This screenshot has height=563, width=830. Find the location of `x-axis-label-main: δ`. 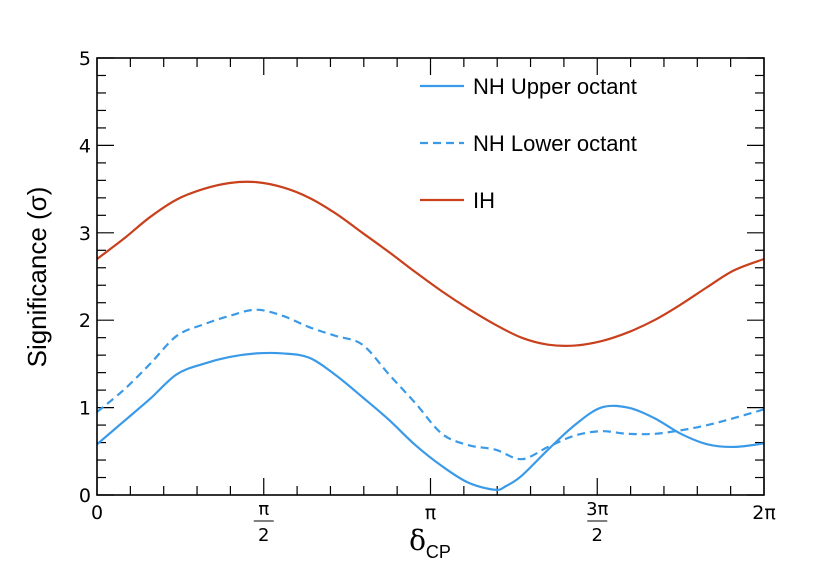

x-axis-label-main: δ is located at coordinates (417, 540).